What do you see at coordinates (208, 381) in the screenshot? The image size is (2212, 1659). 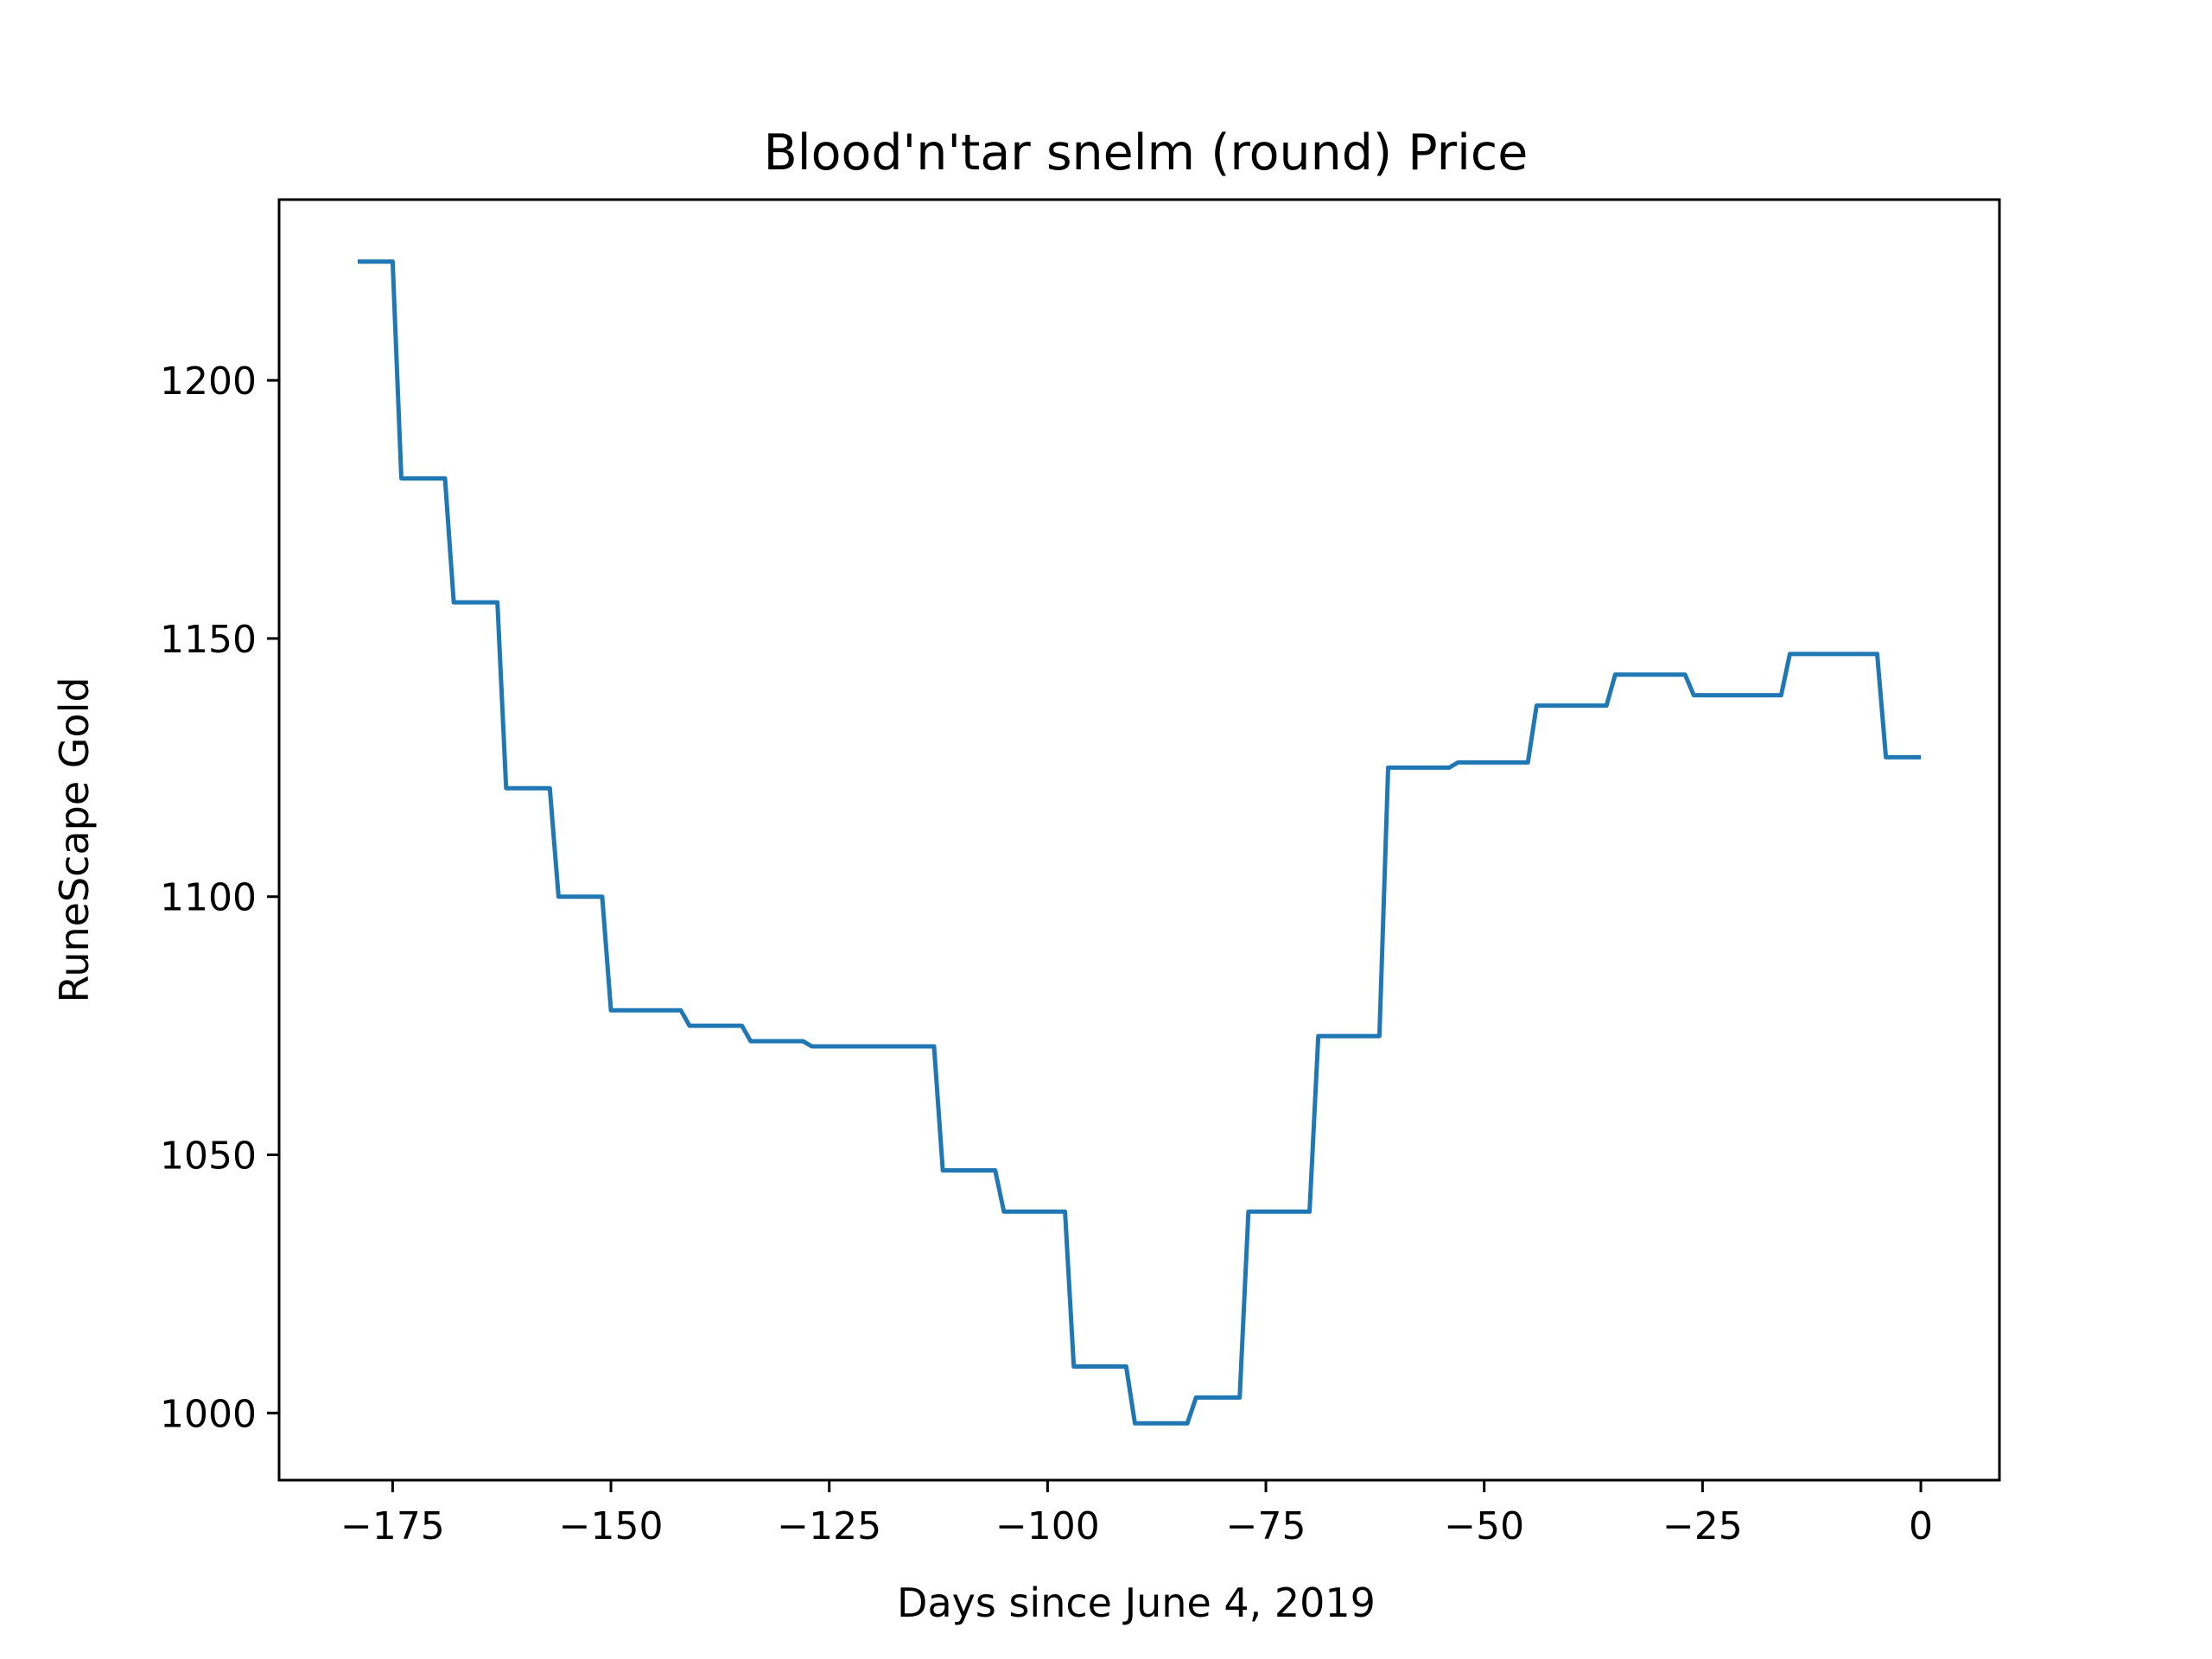 I see `y-tick-label: 1200` at bounding box center [208, 381].